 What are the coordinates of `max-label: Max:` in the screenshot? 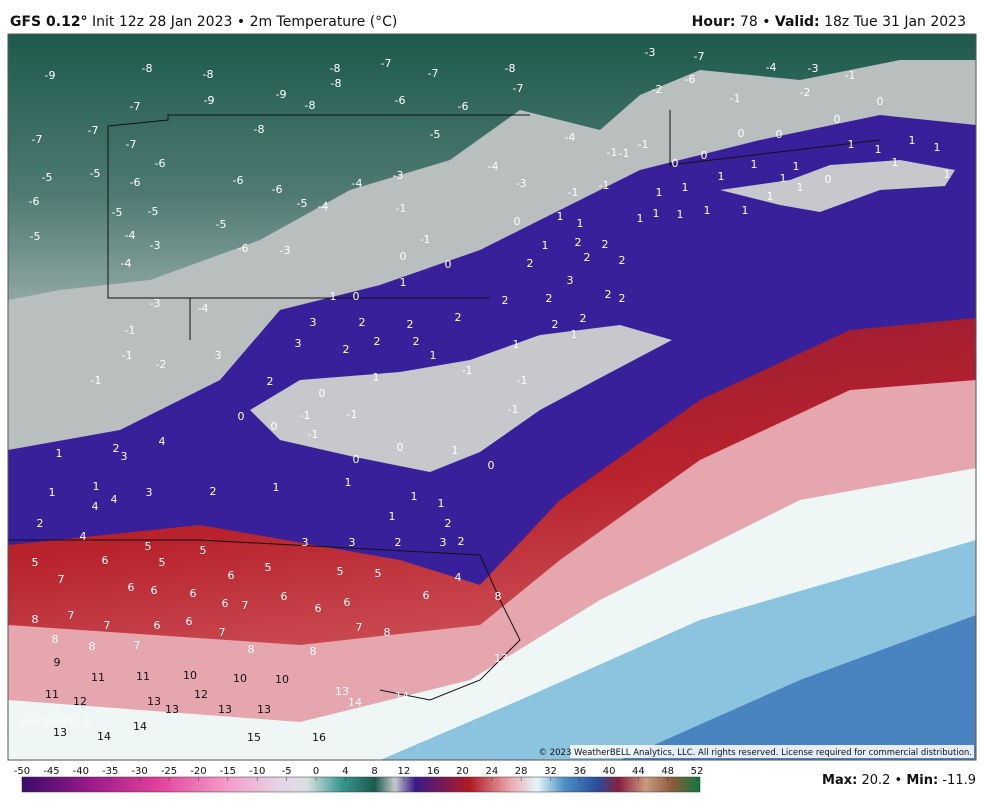 It's located at (839, 780).